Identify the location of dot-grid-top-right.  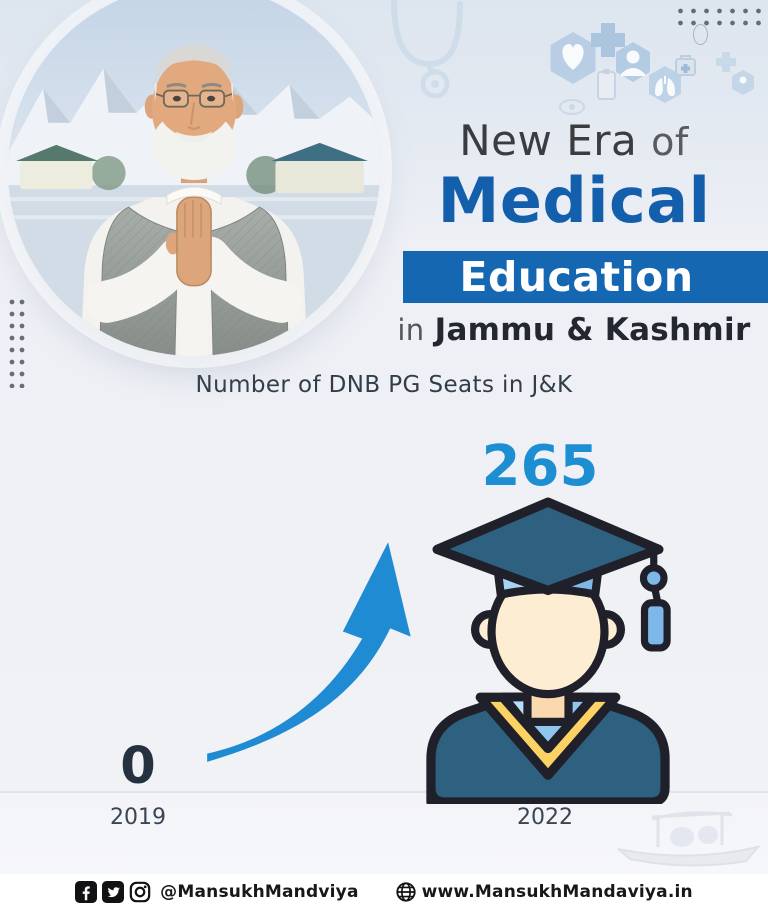
(721, 17).